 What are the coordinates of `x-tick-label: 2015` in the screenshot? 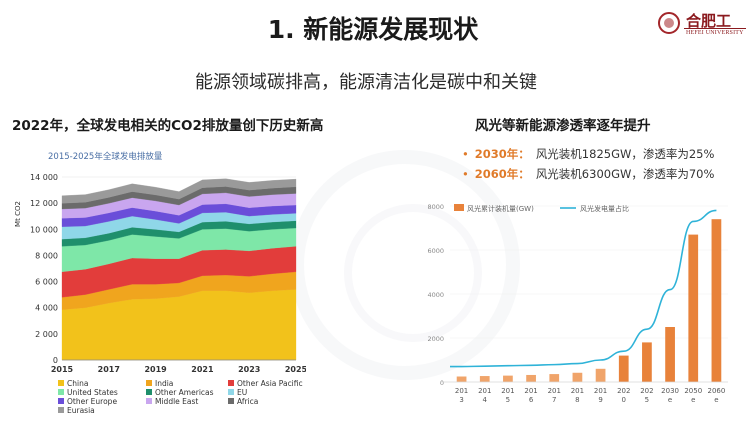 It's located at (62, 369).